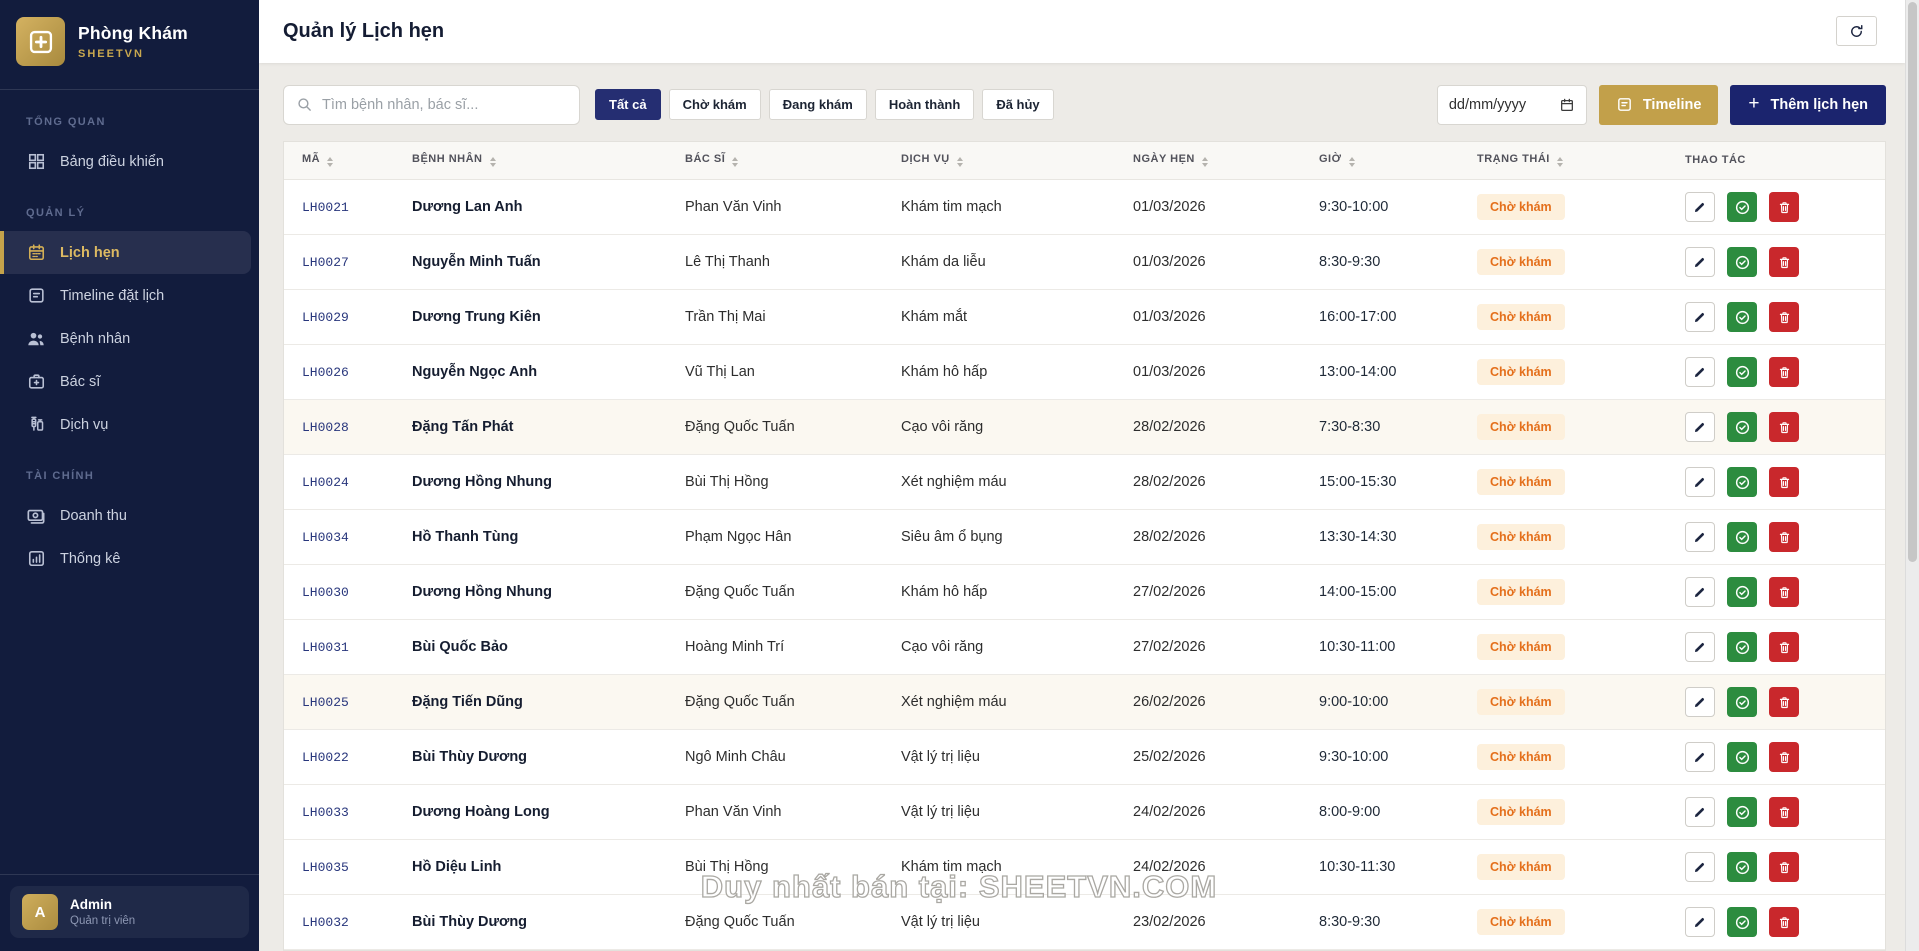 The image size is (1919, 951). Describe the element at coordinates (714, 104) in the screenshot. I see `filter-cho-kham: Chờ khám` at that location.